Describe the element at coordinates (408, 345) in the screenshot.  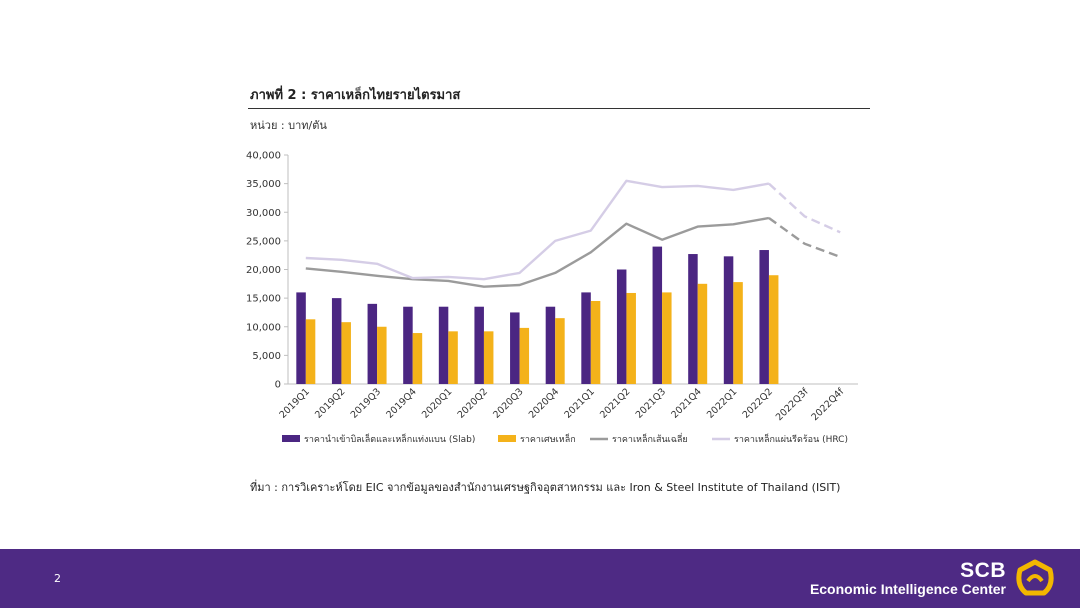
I see `bar-slab-2019q4` at that location.